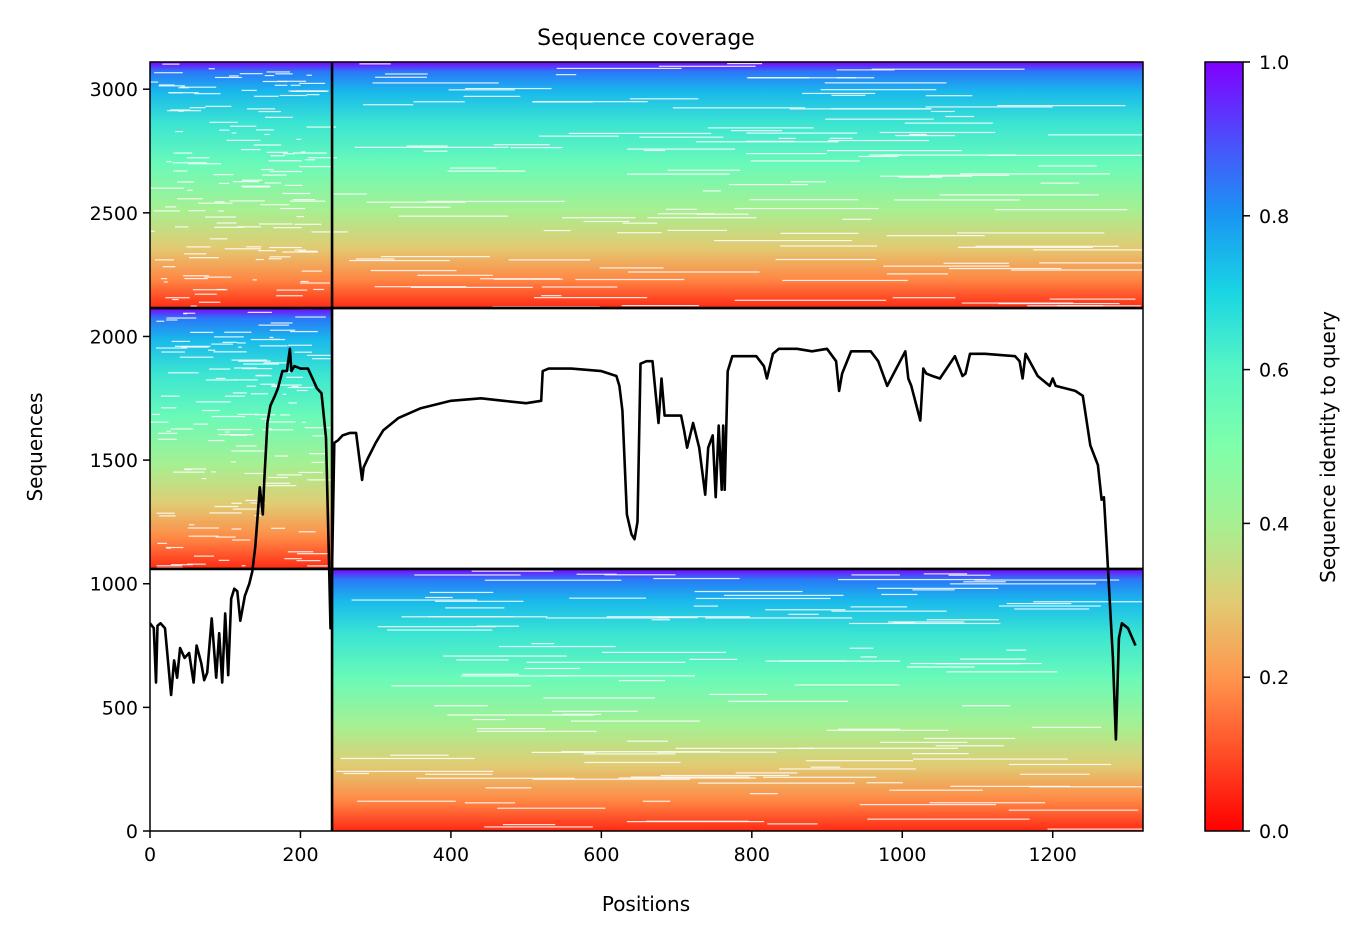 The width and height of the screenshot is (1364, 939). Describe the element at coordinates (35, 446) in the screenshot. I see `y-axis-label: Sequences` at that location.